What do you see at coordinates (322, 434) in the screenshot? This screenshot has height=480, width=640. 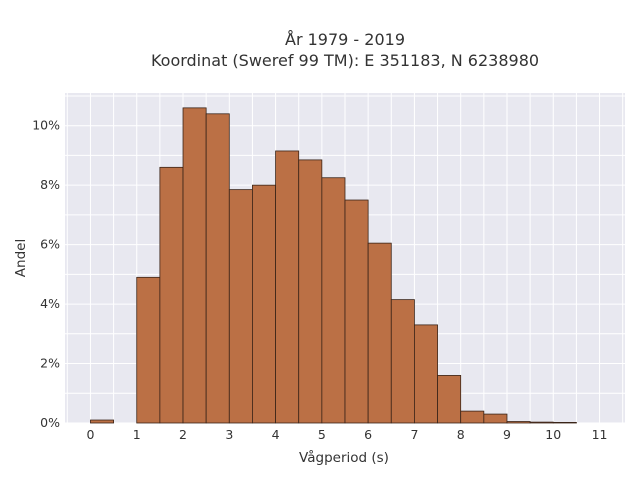 I see `x-tick-label: 5` at bounding box center [322, 434].